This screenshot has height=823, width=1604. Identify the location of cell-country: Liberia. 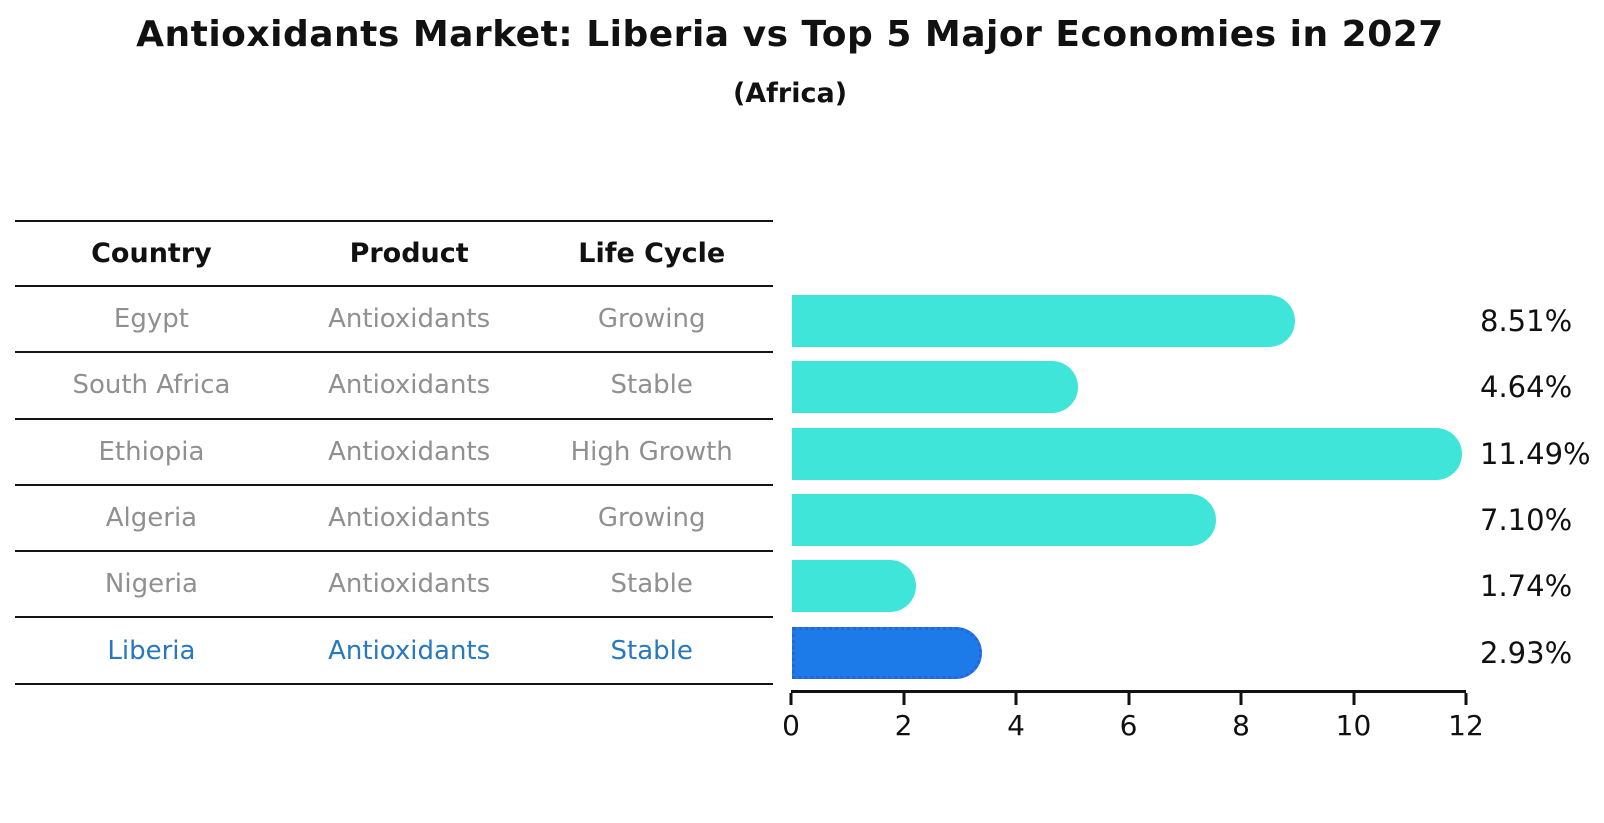
(151, 650).